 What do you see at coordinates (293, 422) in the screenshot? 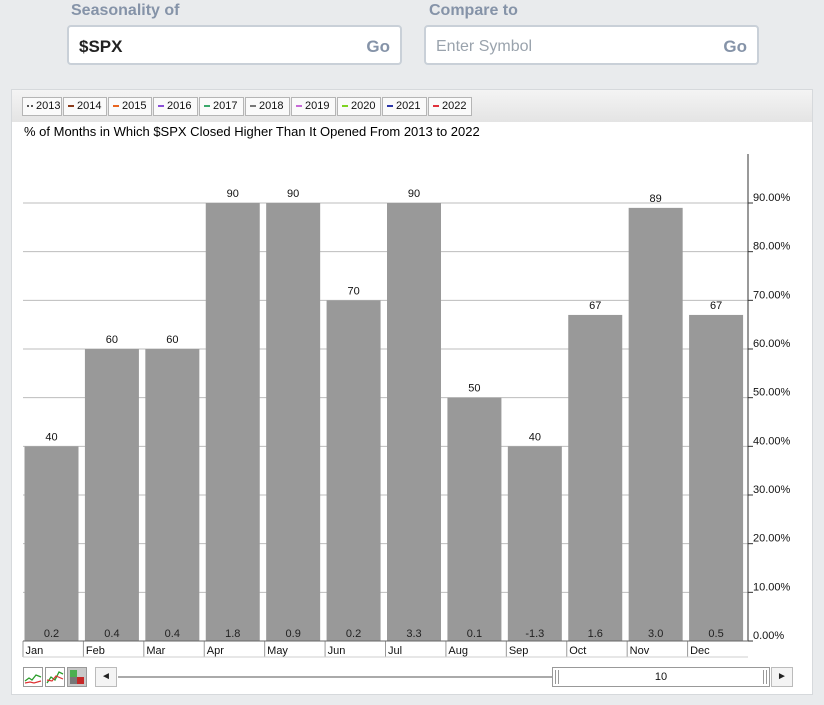
I see `bar-May` at bounding box center [293, 422].